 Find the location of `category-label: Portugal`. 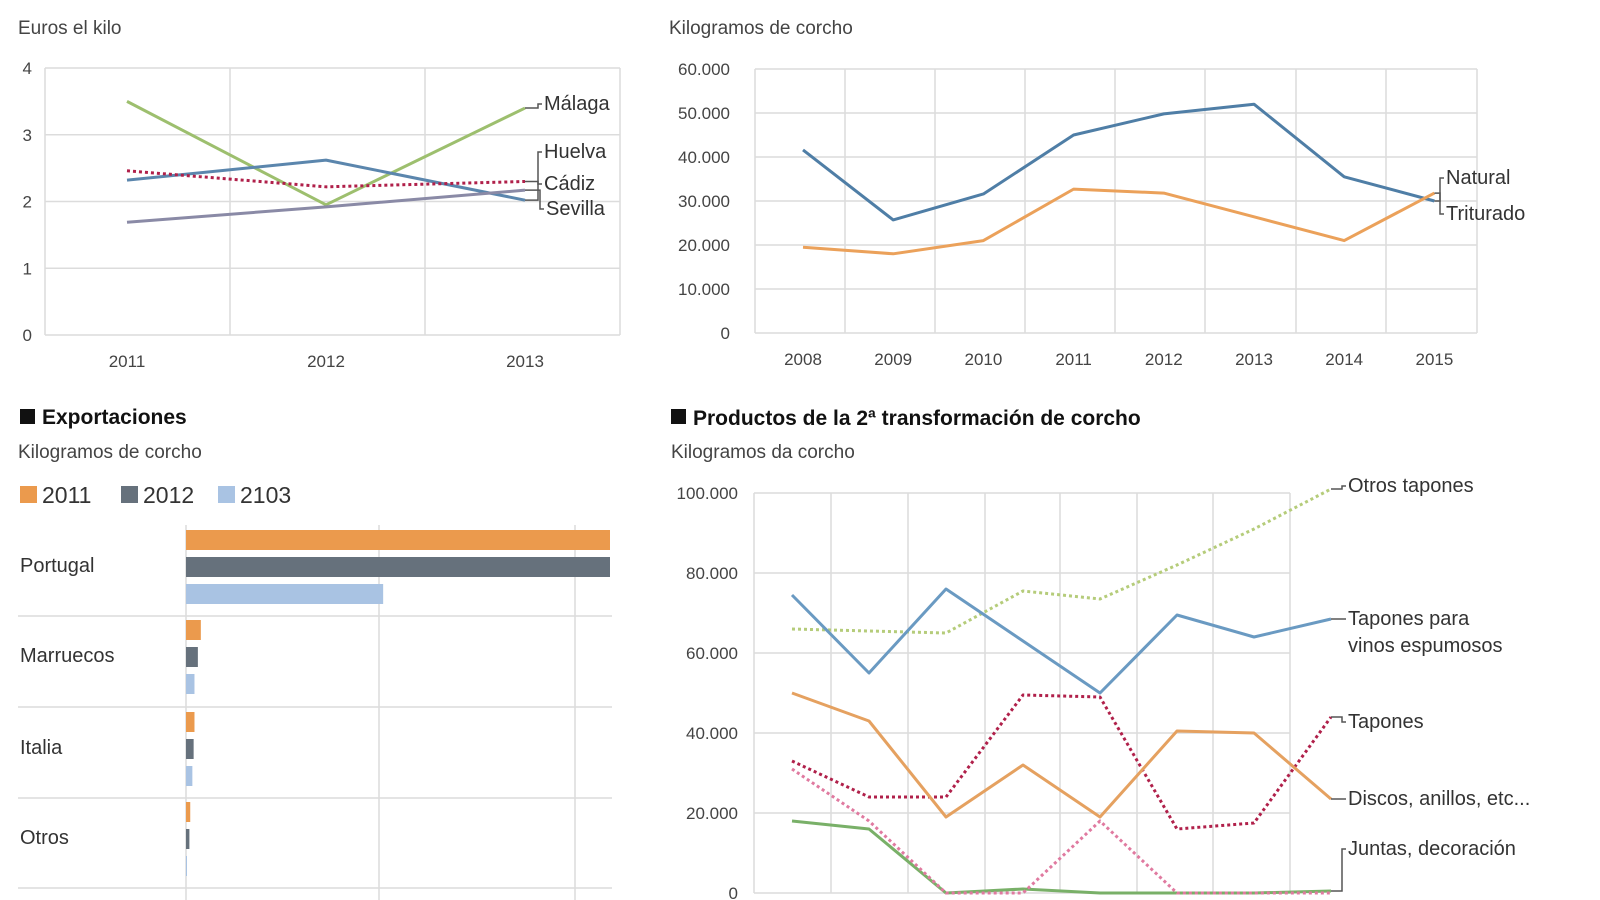

category-label: Portugal is located at coordinates (57, 566).